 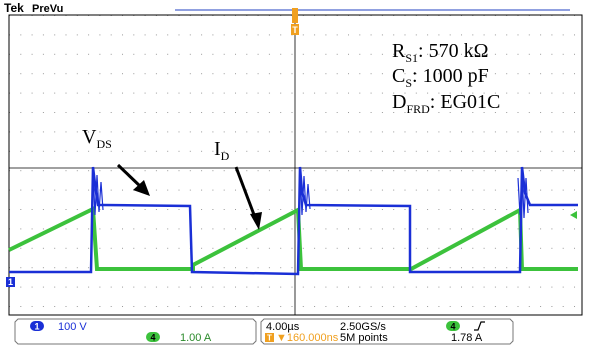 I want to click on id-callout: ID, so click(x=238, y=184).